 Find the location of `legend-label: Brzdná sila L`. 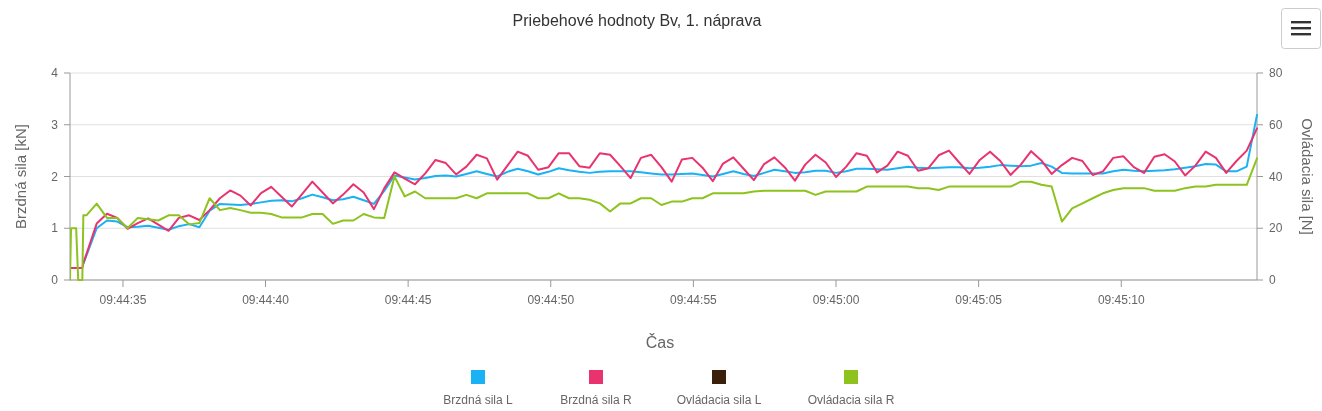

legend-label: Brzdná sila L is located at coordinates (478, 400).